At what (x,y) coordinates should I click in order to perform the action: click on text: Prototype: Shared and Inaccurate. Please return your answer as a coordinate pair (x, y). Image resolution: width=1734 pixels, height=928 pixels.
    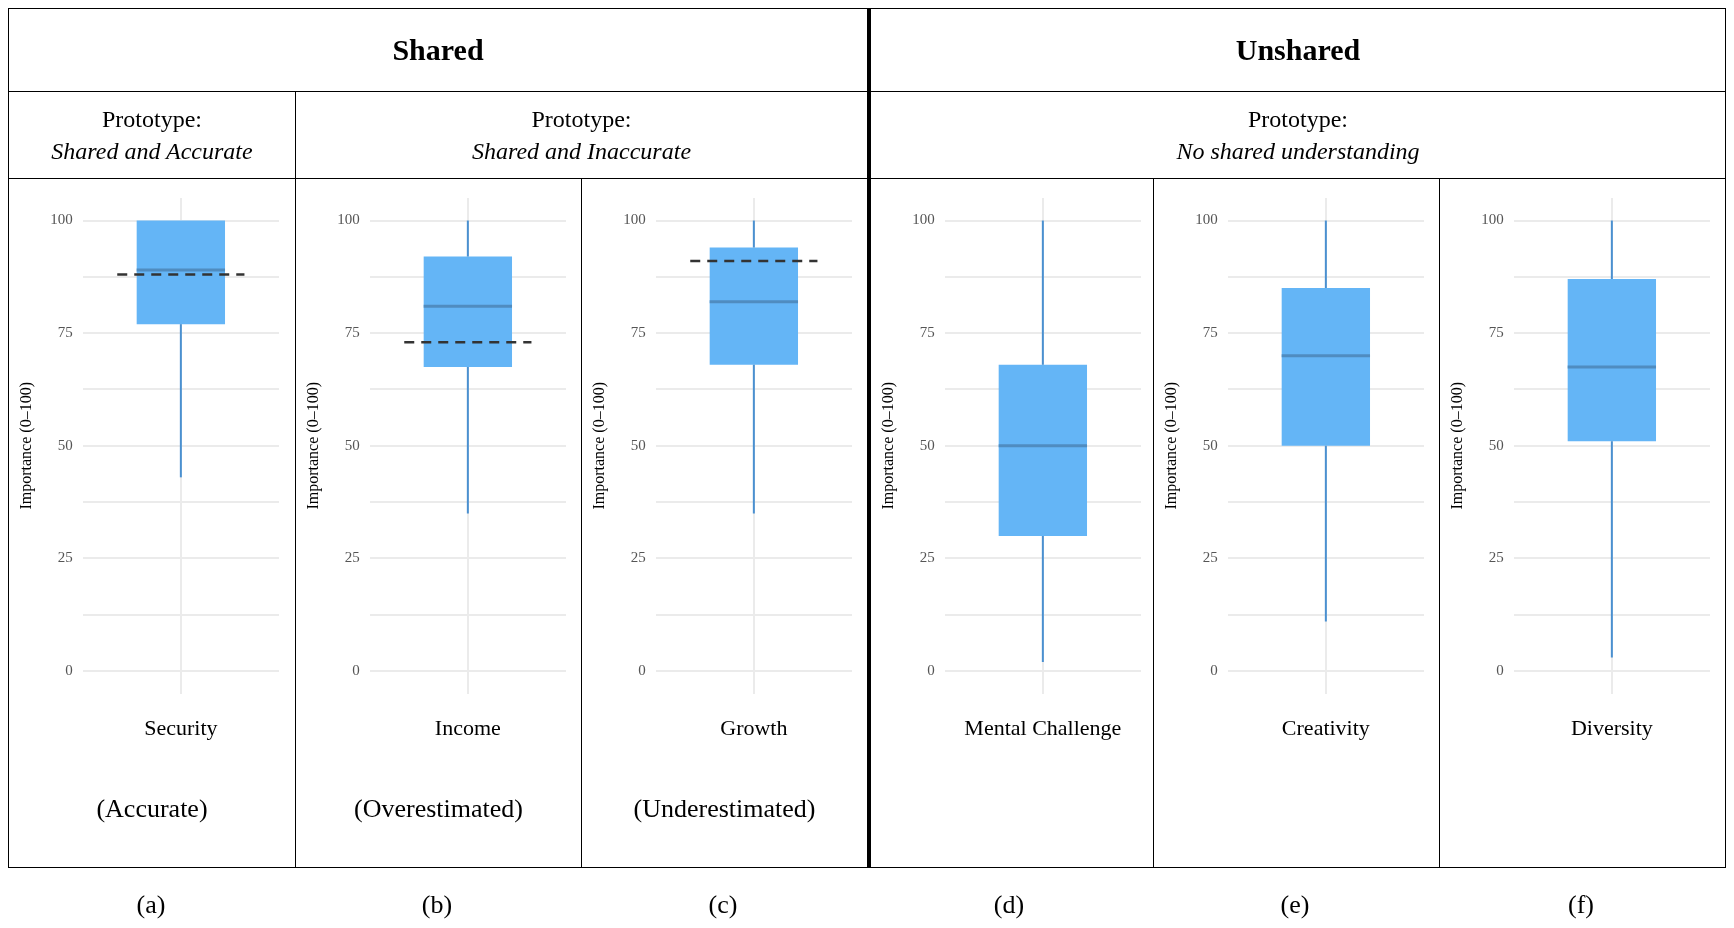
    Looking at the image, I should click on (581, 135).